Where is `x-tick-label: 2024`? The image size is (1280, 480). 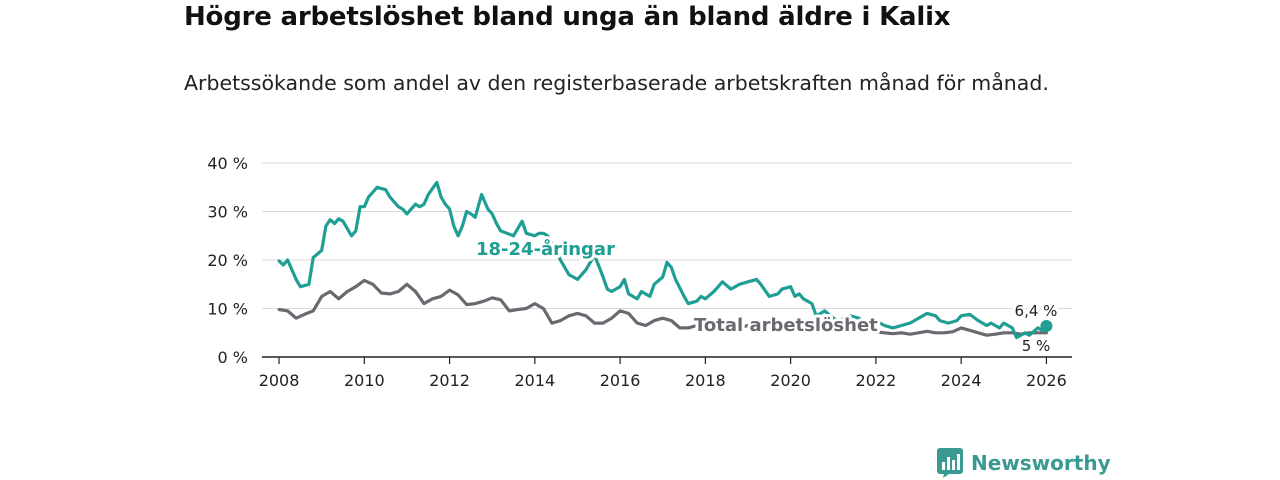
x-tick-label: 2024 is located at coordinates (961, 380).